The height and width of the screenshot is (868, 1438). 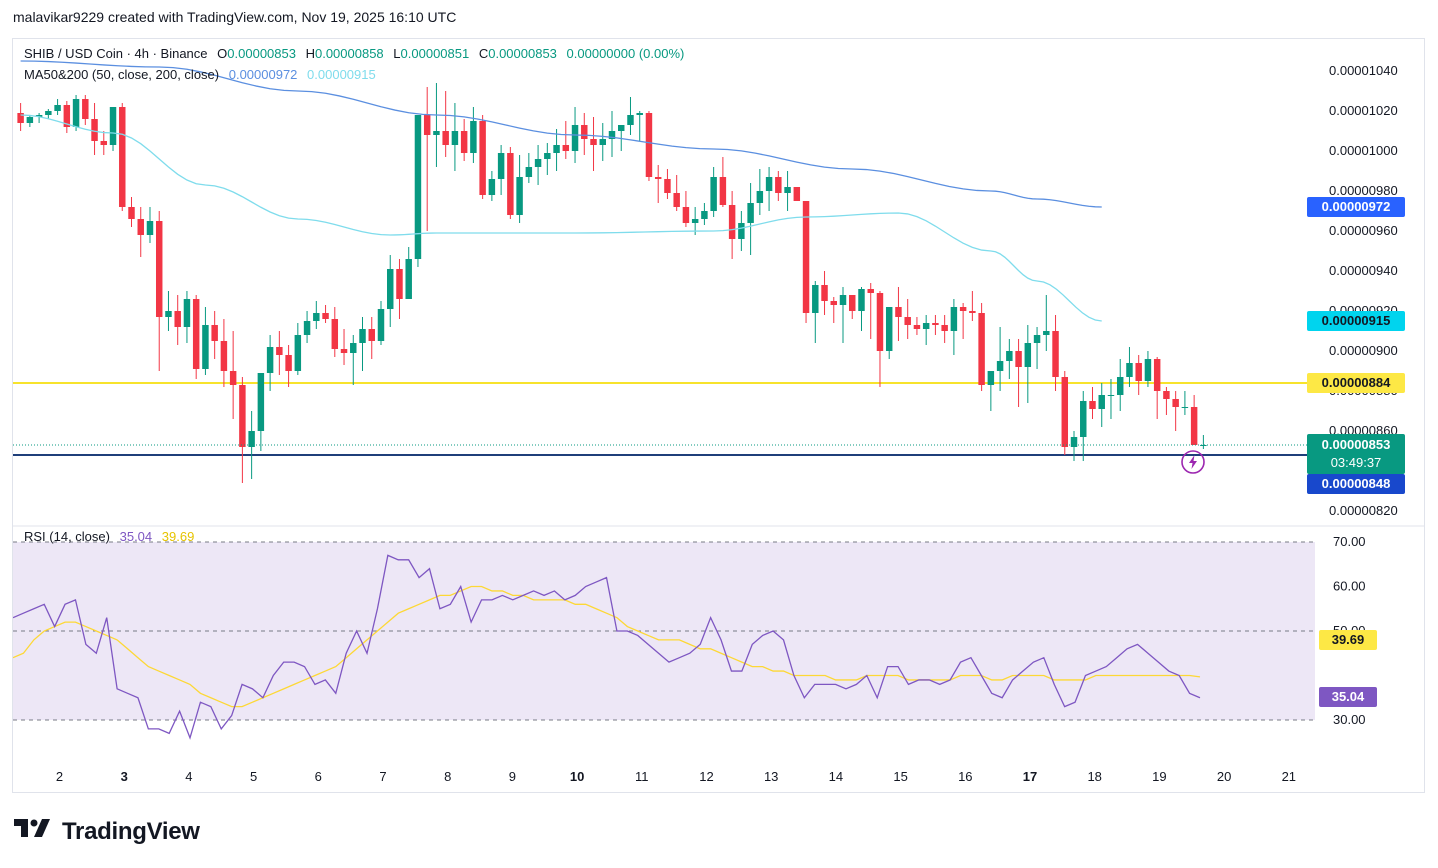 What do you see at coordinates (1094, 776) in the screenshot?
I see `time-tick-label: 18` at bounding box center [1094, 776].